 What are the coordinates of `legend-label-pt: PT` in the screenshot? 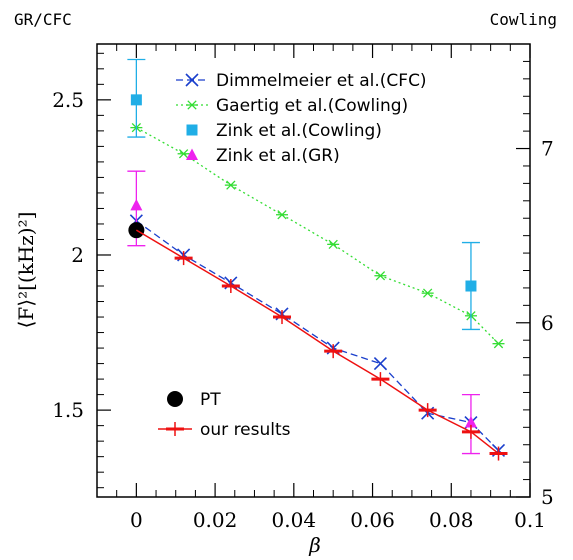 It's located at (210, 400).